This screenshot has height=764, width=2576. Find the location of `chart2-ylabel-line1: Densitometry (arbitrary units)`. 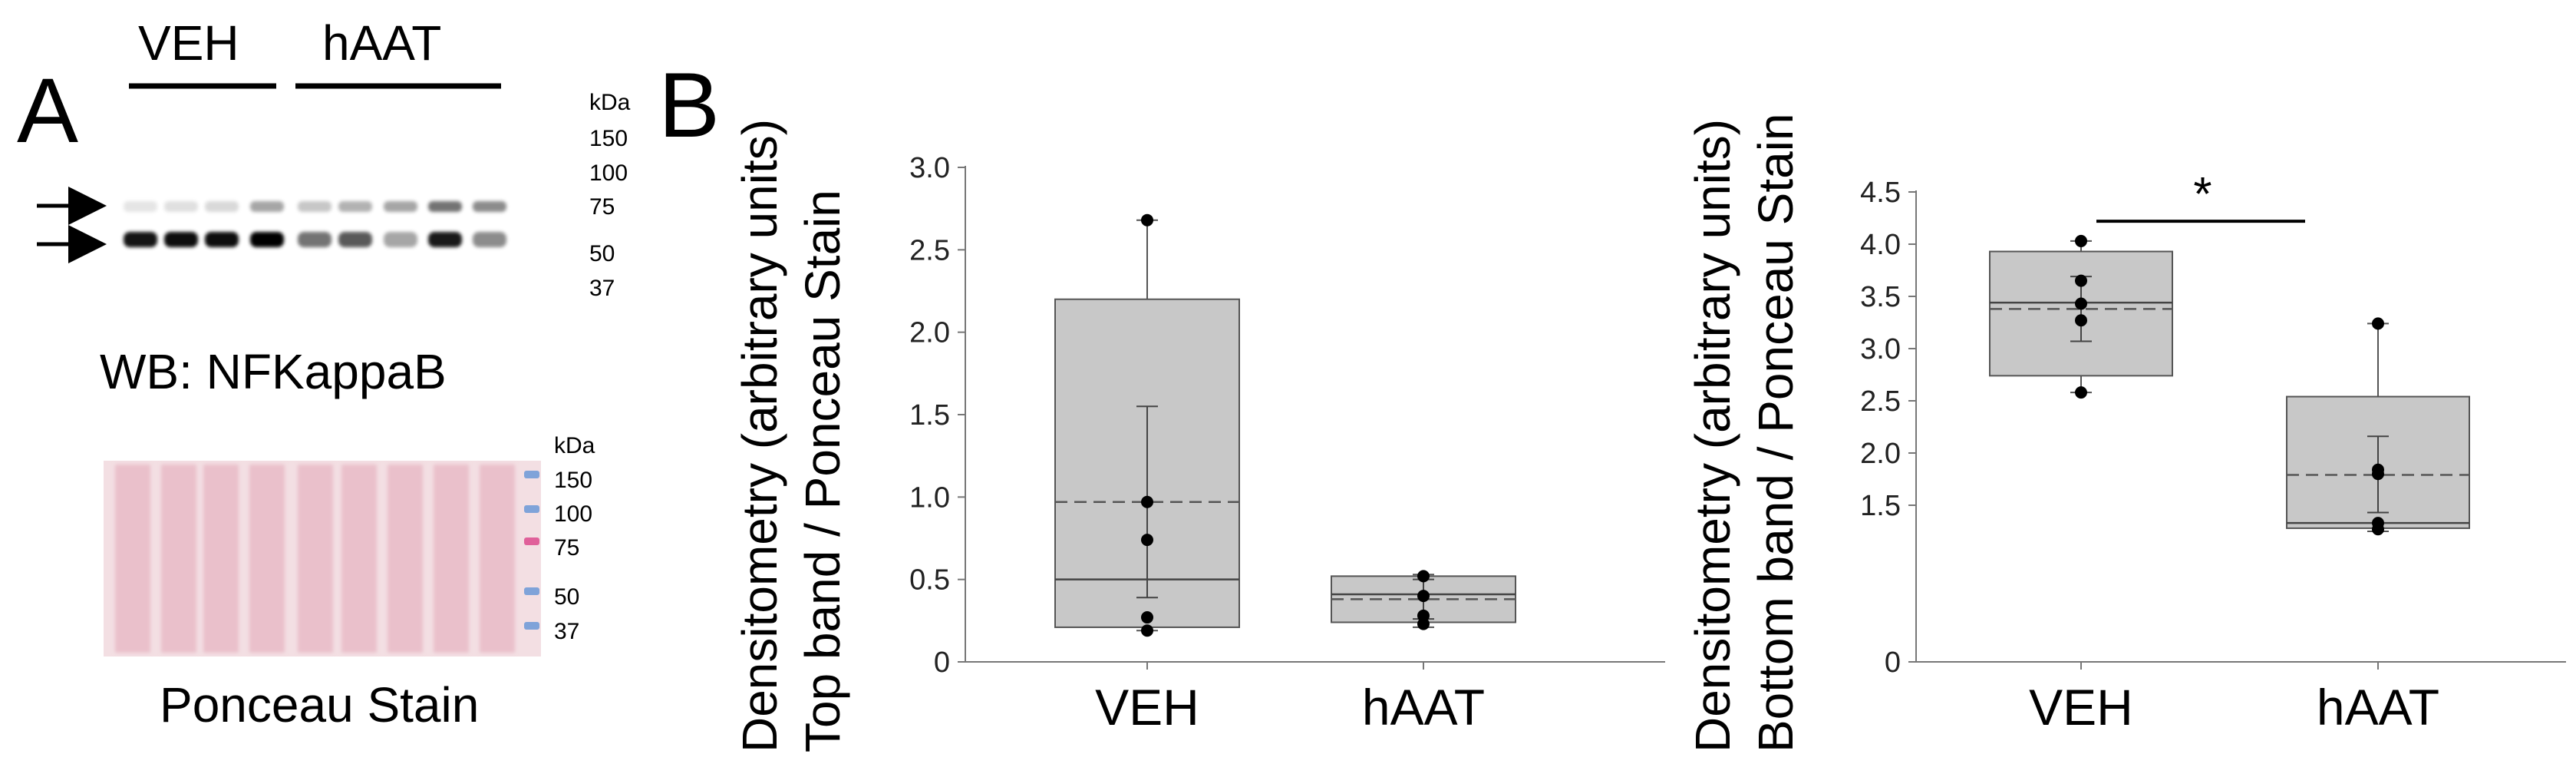

chart2-ylabel-line1: Densitometry (arbitrary units) is located at coordinates (1712, 435).